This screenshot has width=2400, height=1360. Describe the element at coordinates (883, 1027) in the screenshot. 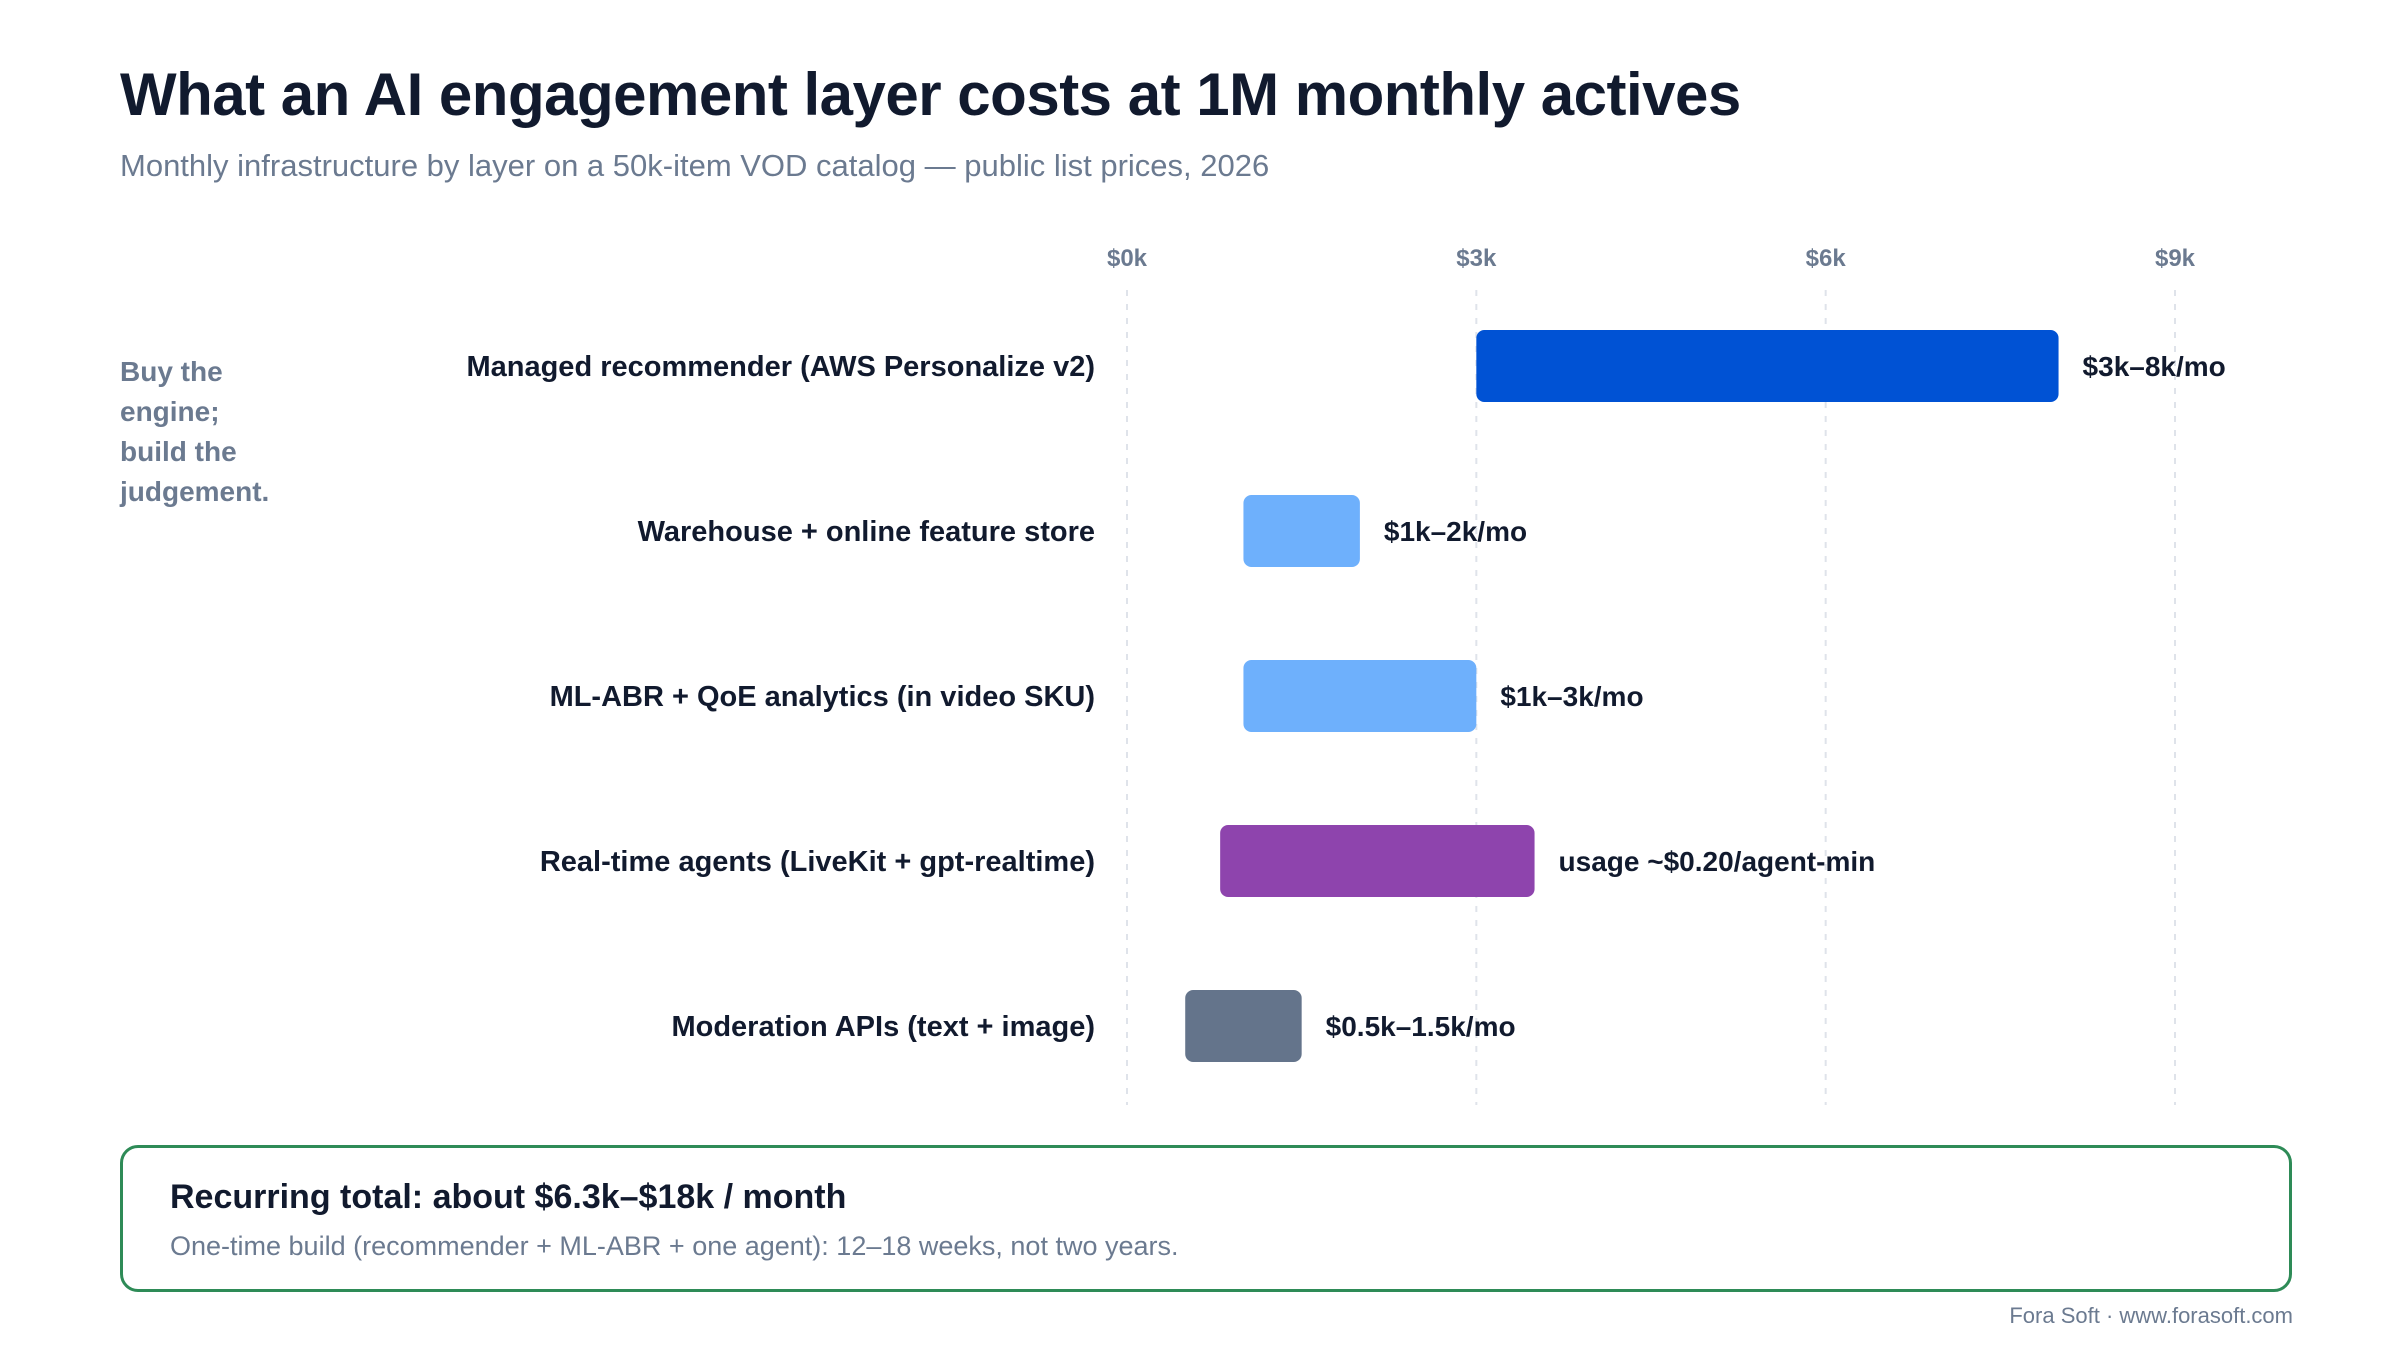

I see `category-label: Moderation APIs (text + image)` at that location.